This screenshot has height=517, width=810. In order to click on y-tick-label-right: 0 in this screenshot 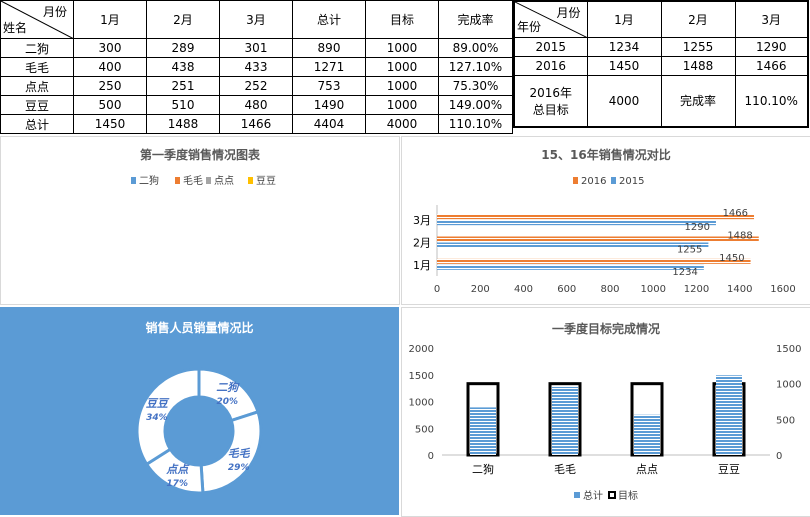, I will do `click(779, 456)`.